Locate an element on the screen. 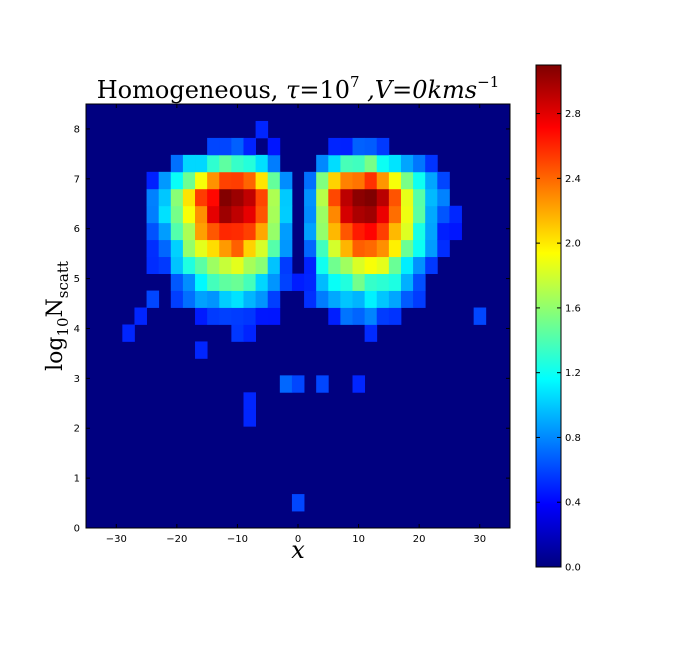  y-tick-label: 0 is located at coordinates (77, 529).